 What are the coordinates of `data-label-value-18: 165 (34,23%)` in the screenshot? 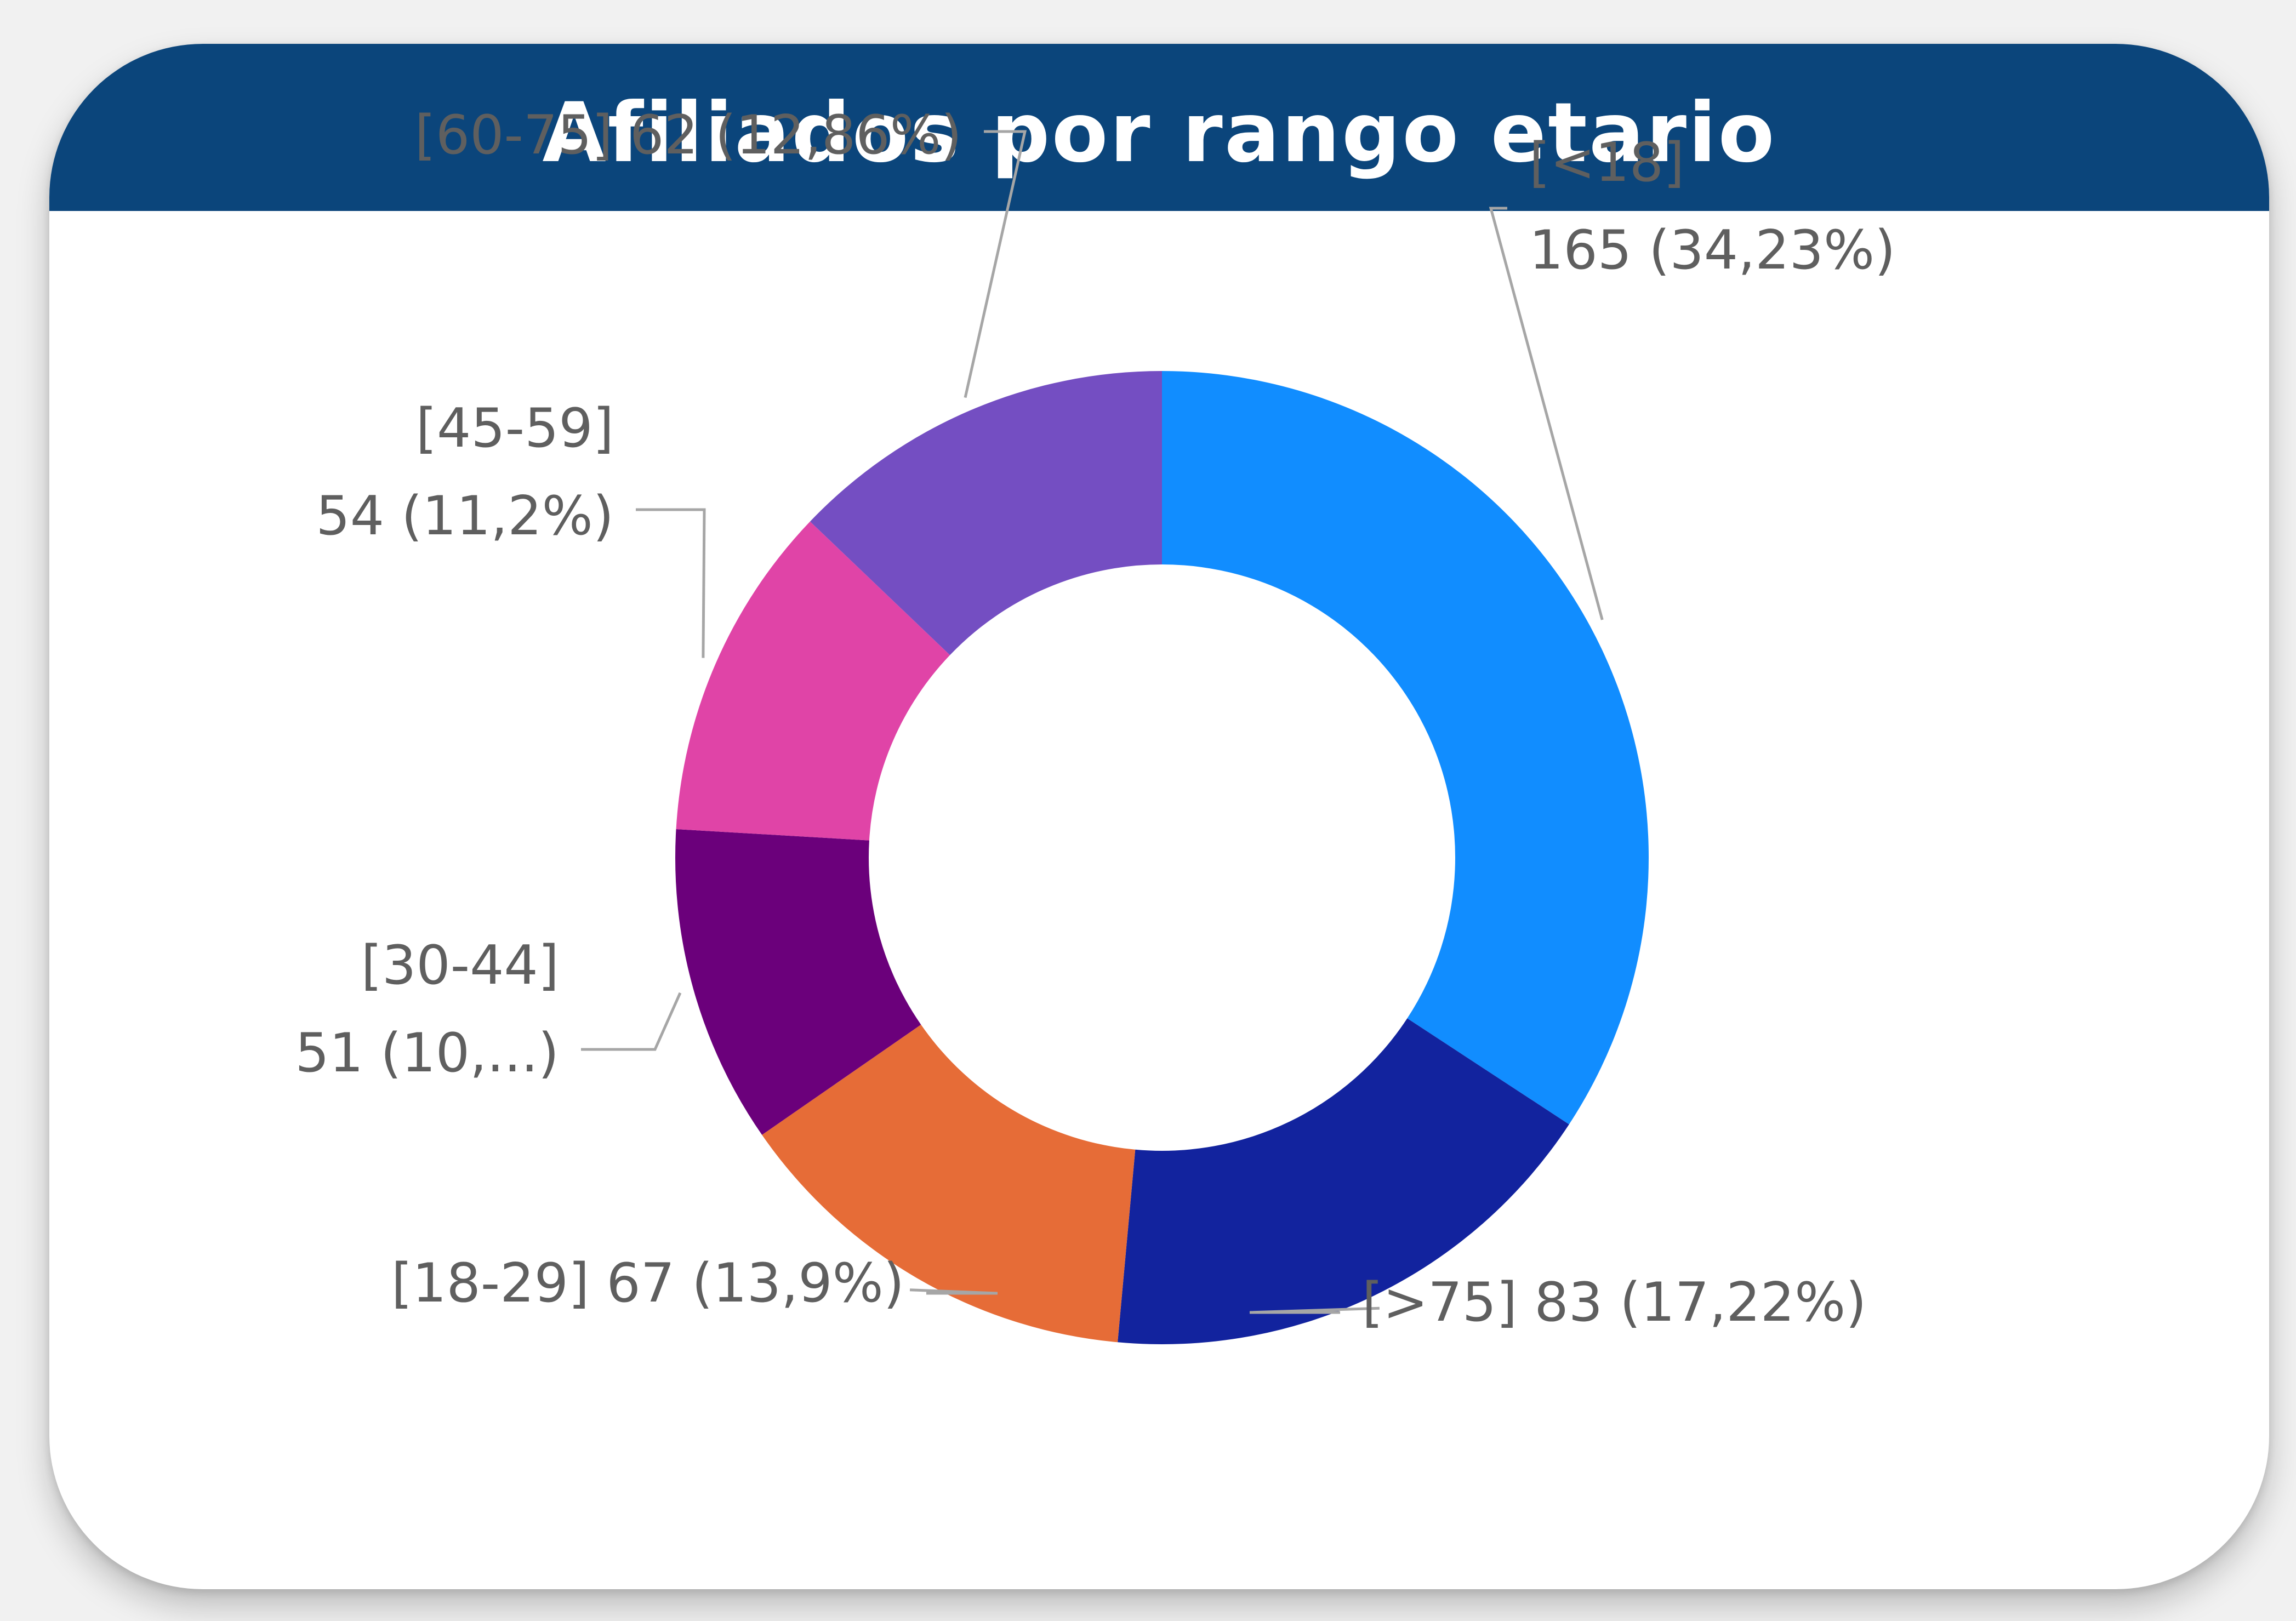 It's located at (1712, 251).